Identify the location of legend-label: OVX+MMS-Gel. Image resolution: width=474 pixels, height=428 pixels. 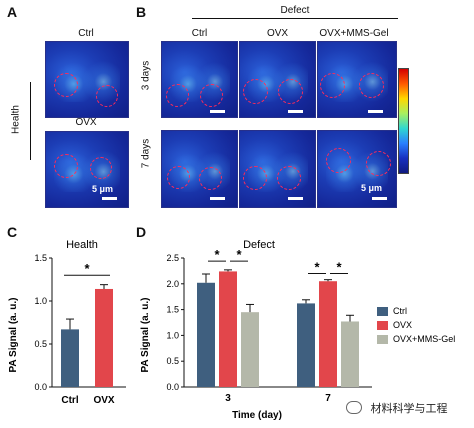
(424, 339).